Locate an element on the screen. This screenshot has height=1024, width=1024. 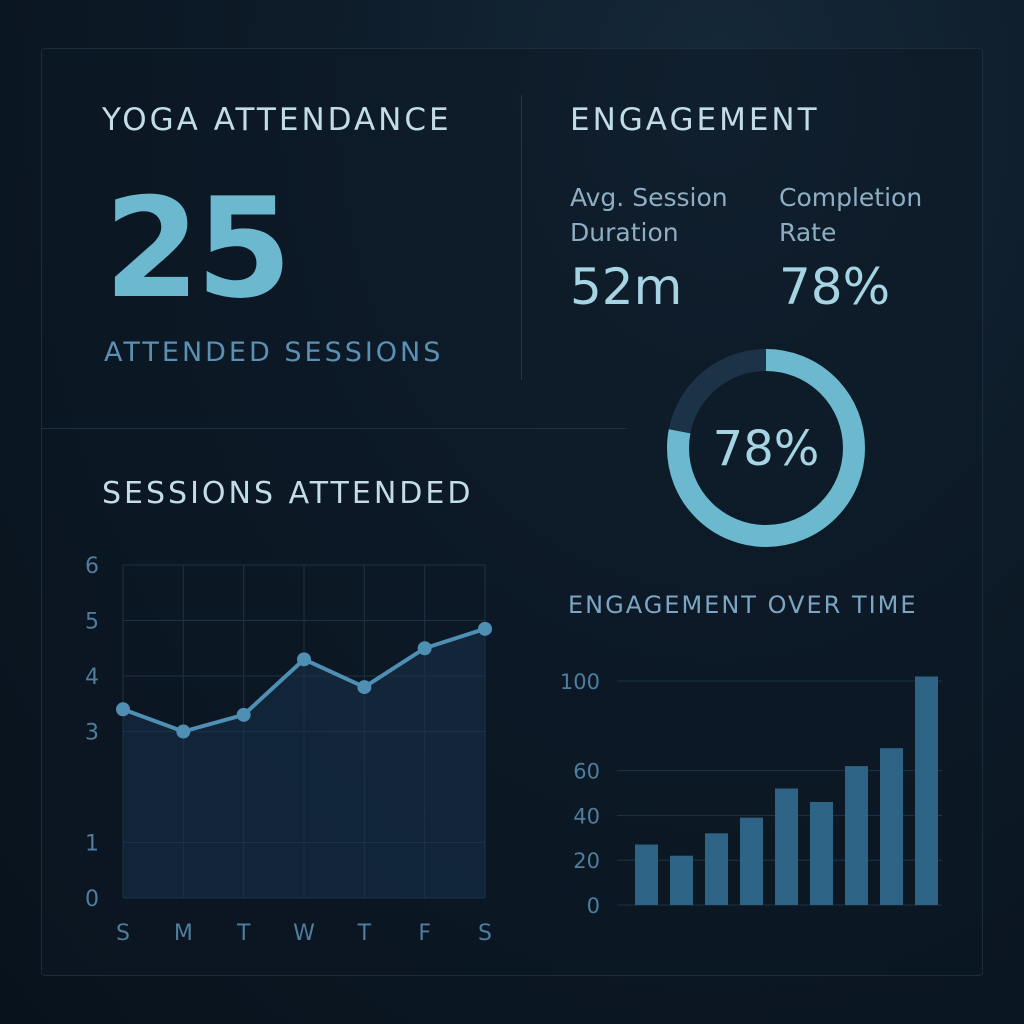
donut-progress-arc is located at coordinates (766, 448).